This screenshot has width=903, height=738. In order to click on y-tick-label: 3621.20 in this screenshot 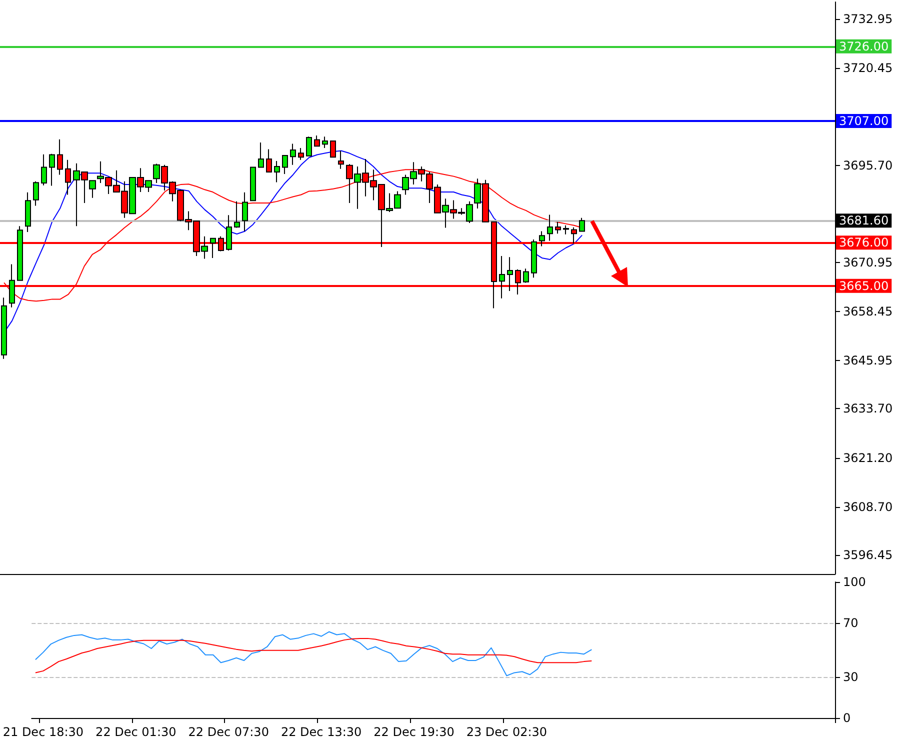, I will do `click(868, 457)`.